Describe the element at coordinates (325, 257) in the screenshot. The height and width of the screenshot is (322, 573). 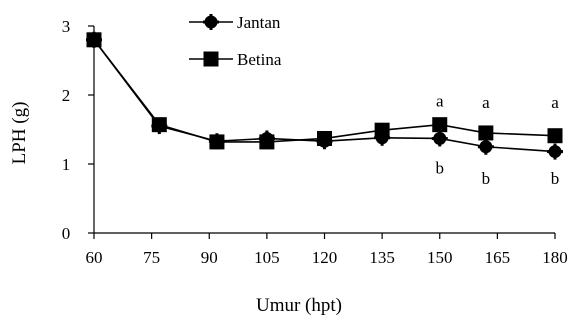
I see `x-tick-label: 120` at that location.